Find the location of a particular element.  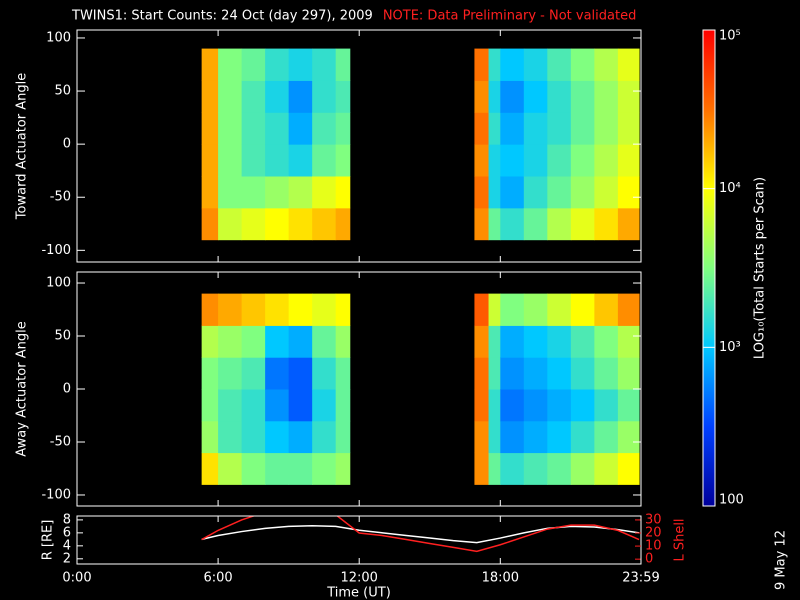

y-tick-label: 0 is located at coordinates (67, 389).